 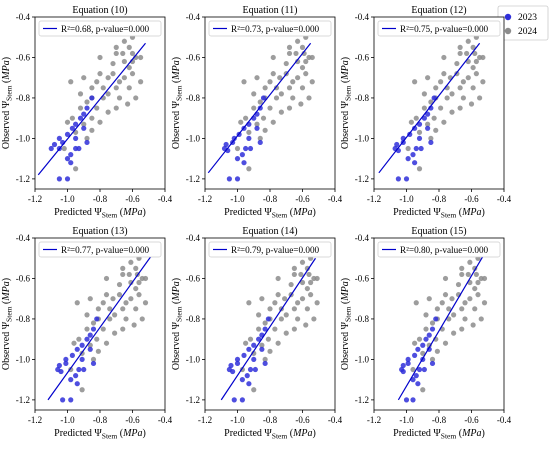 I want to click on subplot-title: Equation (12), so click(x=438, y=10).